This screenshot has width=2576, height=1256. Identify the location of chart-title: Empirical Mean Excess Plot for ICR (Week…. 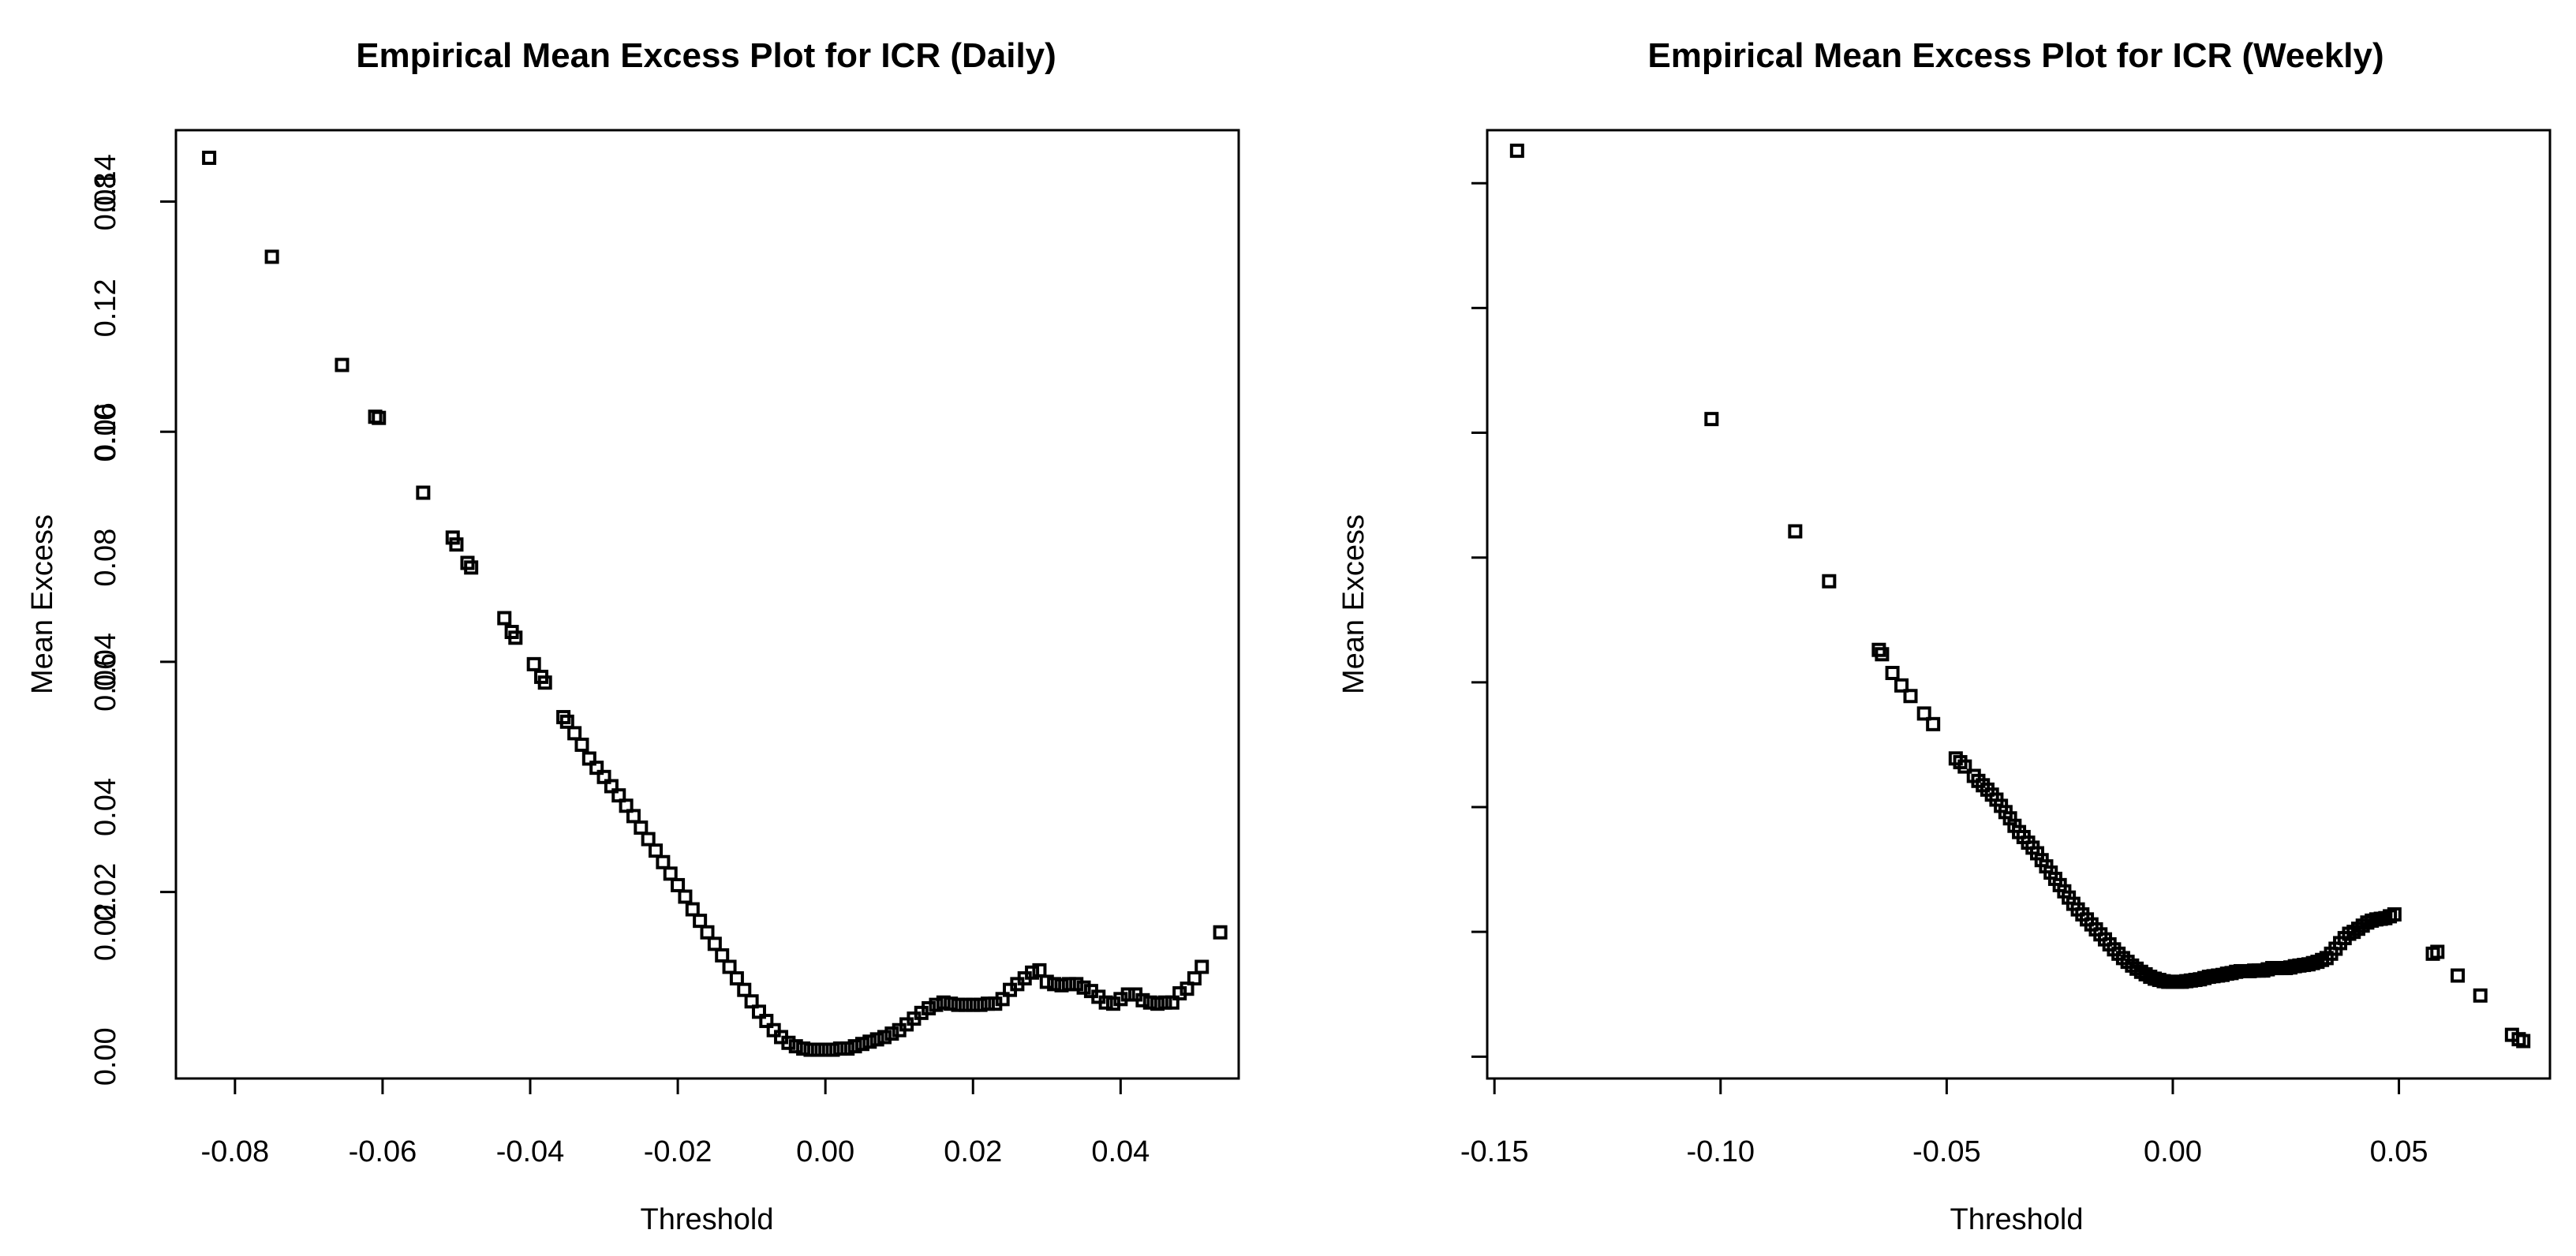
(2015, 55).